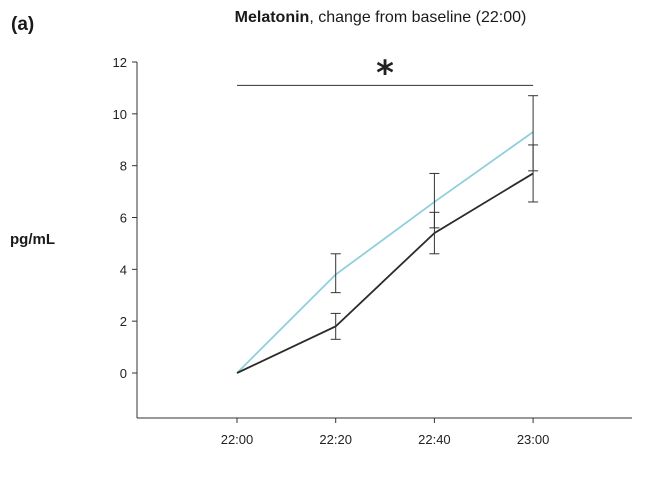  I want to click on y-axis-label: pg/mL, so click(32, 239).